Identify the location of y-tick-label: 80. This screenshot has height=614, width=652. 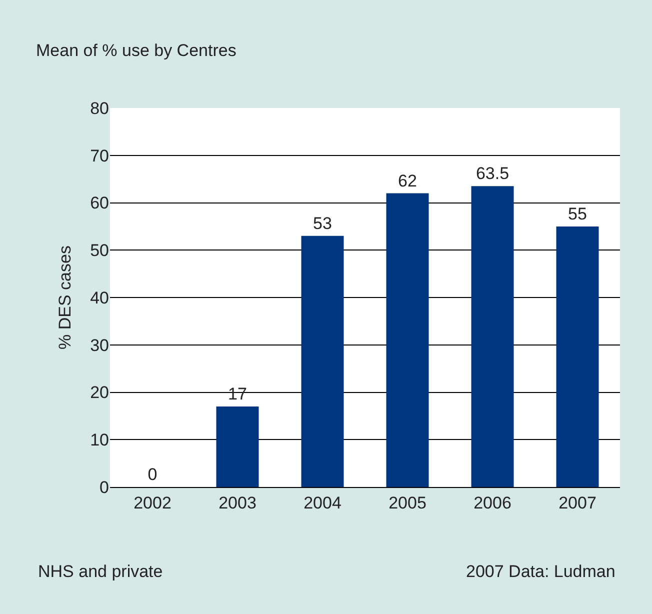
(99, 108).